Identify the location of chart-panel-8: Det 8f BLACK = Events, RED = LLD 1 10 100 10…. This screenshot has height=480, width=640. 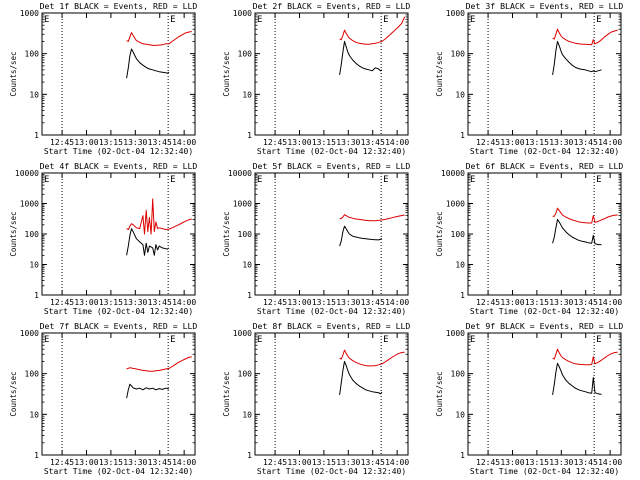
(316, 398).